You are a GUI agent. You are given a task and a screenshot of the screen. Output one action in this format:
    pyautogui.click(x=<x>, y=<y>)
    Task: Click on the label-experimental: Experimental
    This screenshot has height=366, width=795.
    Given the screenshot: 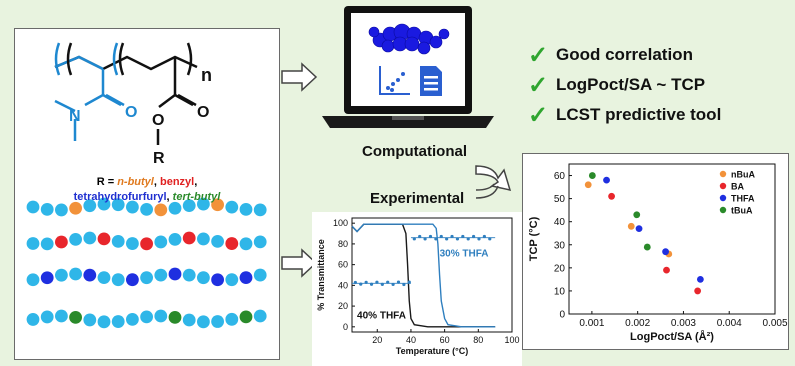 What is the action you would take?
    pyautogui.click(x=417, y=198)
    